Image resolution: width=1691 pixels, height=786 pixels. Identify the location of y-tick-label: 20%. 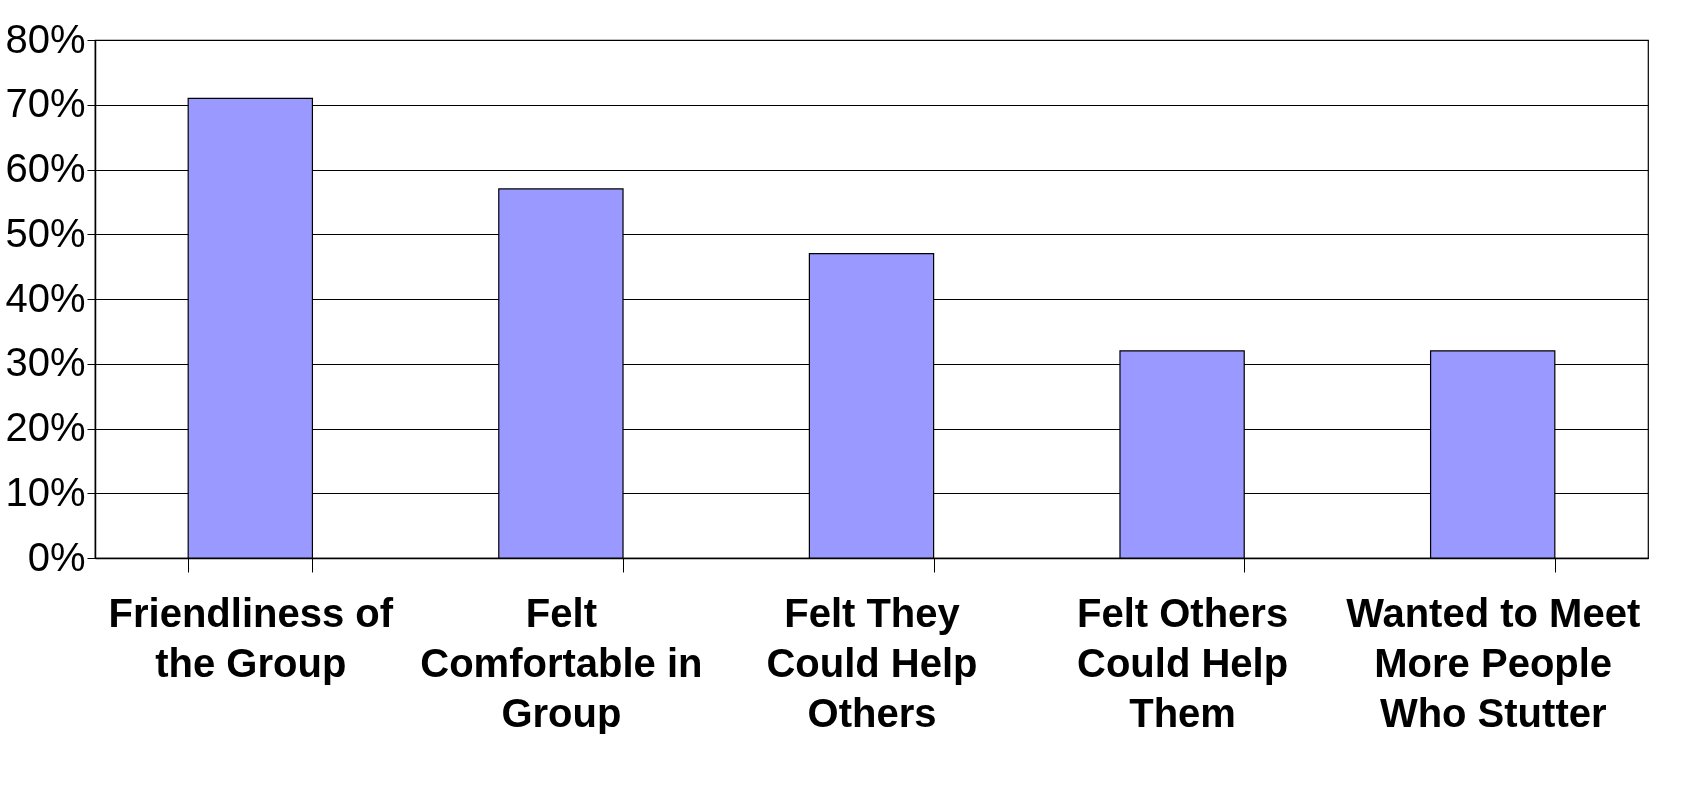
(45, 427).